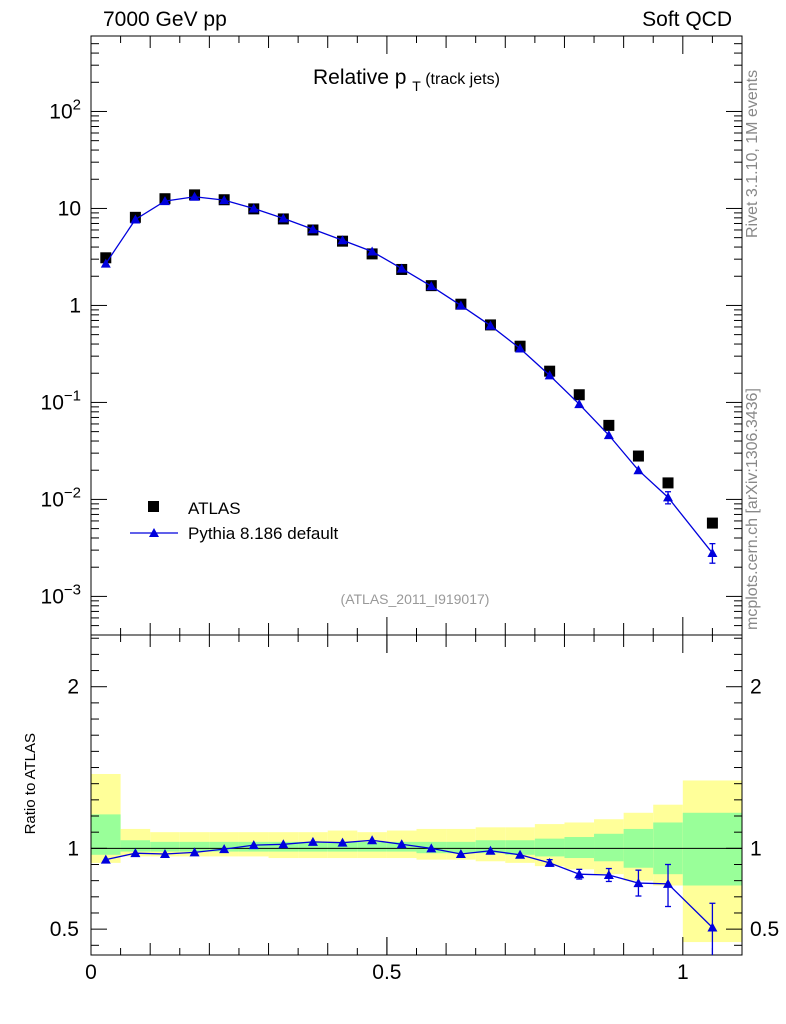 The width and height of the screenshot is (786, 1024). Describe the element at coordinates (764, 929) in the screenshot. I see `ratio-y-tick-label-right: 0.5` at that location.